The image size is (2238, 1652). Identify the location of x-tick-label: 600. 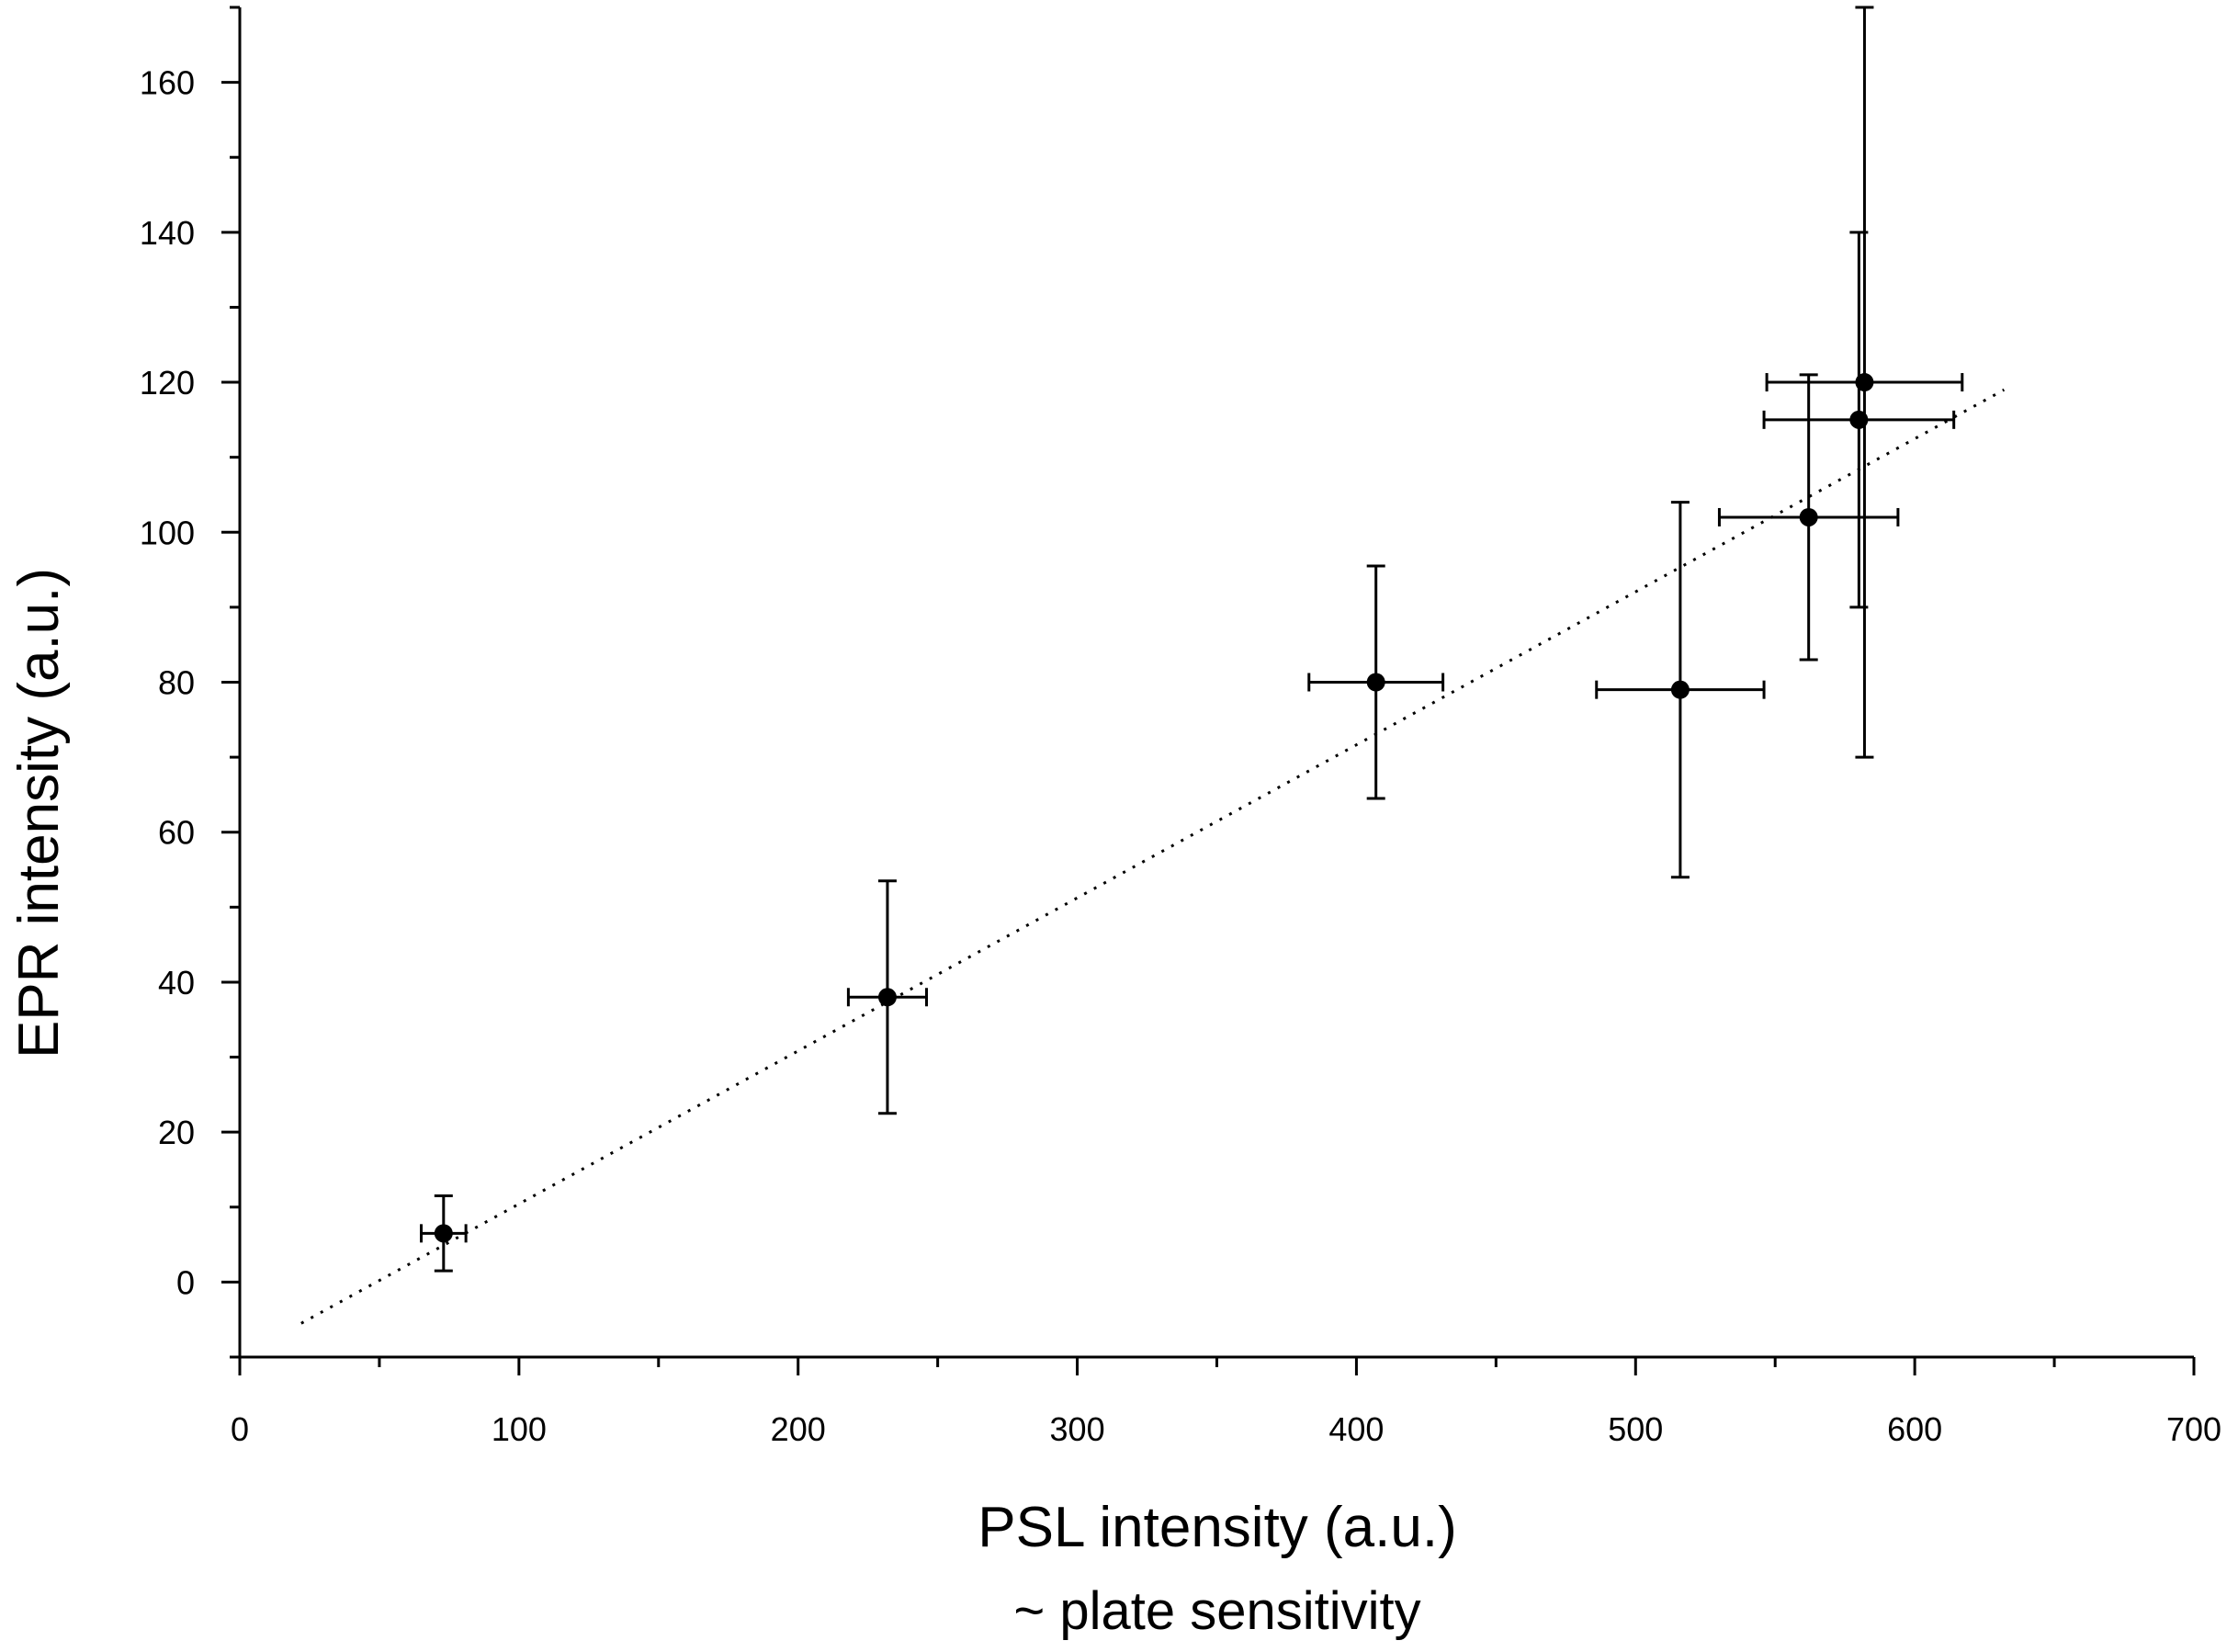
(1914, 1429).